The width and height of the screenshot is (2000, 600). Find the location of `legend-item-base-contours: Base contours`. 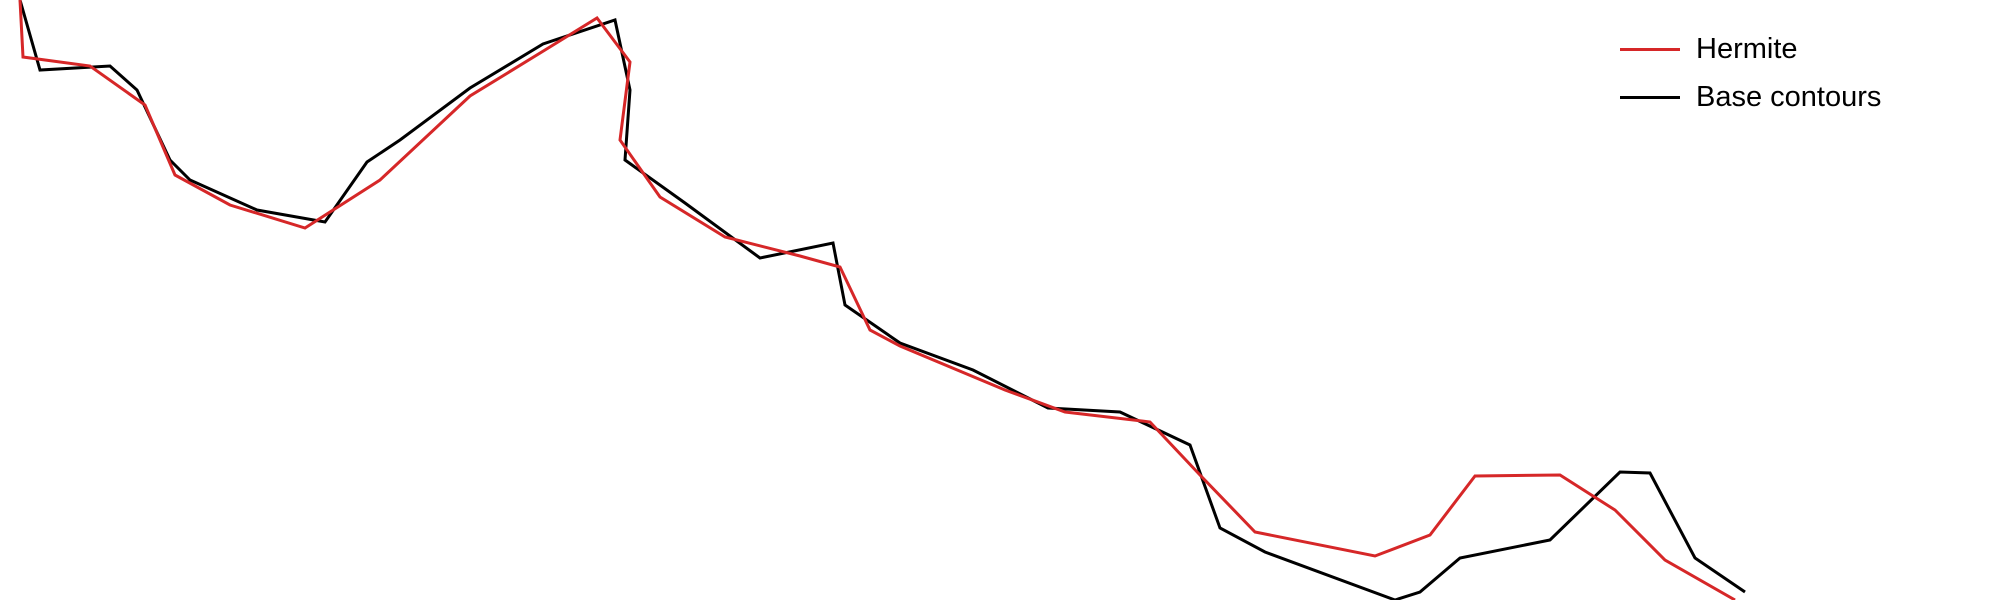

legend-item-base-contours: Base contours is located at coordinates (1750, 97).